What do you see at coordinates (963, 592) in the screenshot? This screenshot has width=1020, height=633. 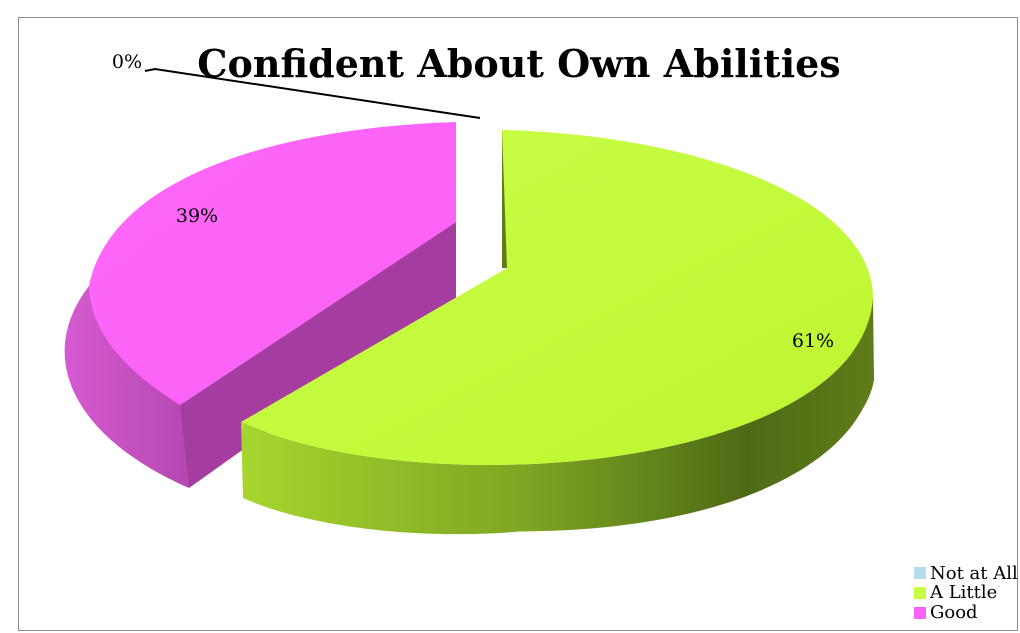 I see `legend-label-a-little: A Little` at bounding box center [963, 592].